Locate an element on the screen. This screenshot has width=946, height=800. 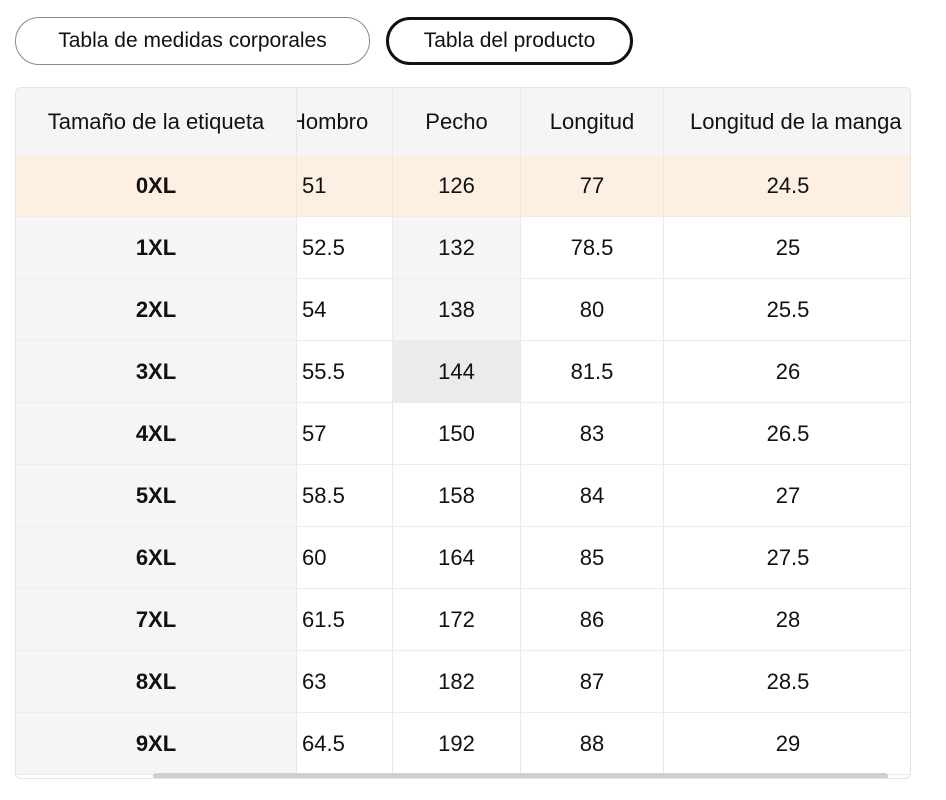
table-row: 52.5 132 78.5 25 1XL is located at coordinates (463, 248).